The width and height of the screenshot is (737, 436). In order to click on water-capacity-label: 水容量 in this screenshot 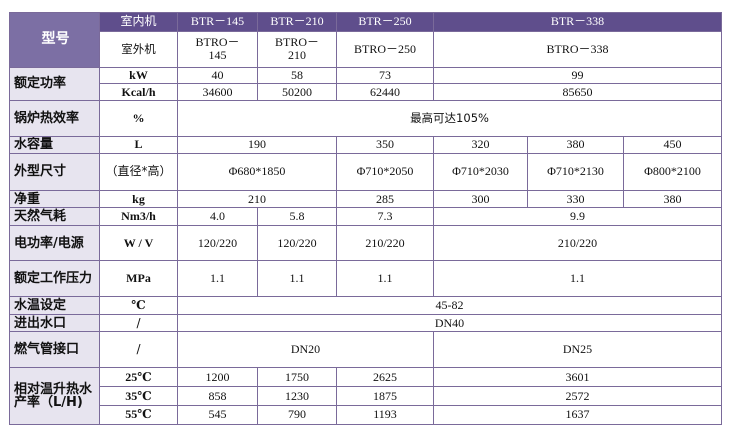, I will do `click(54, 145)`.